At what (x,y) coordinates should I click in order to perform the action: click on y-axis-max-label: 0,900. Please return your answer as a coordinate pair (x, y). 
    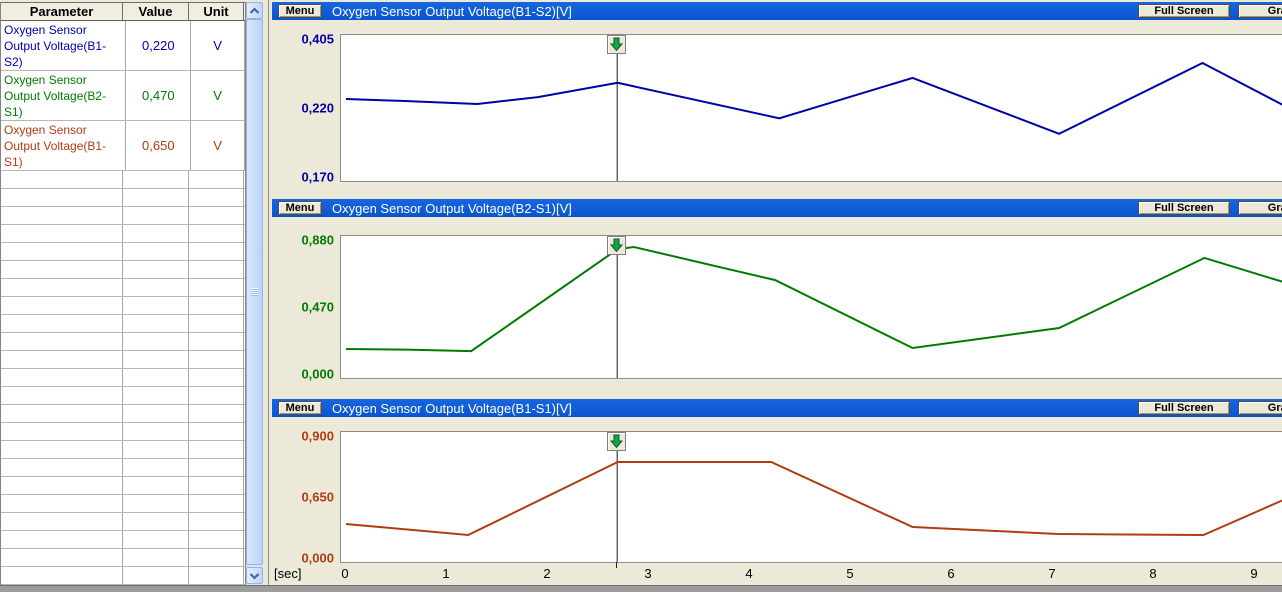
    Looking at the image, I should click on (317, 436).